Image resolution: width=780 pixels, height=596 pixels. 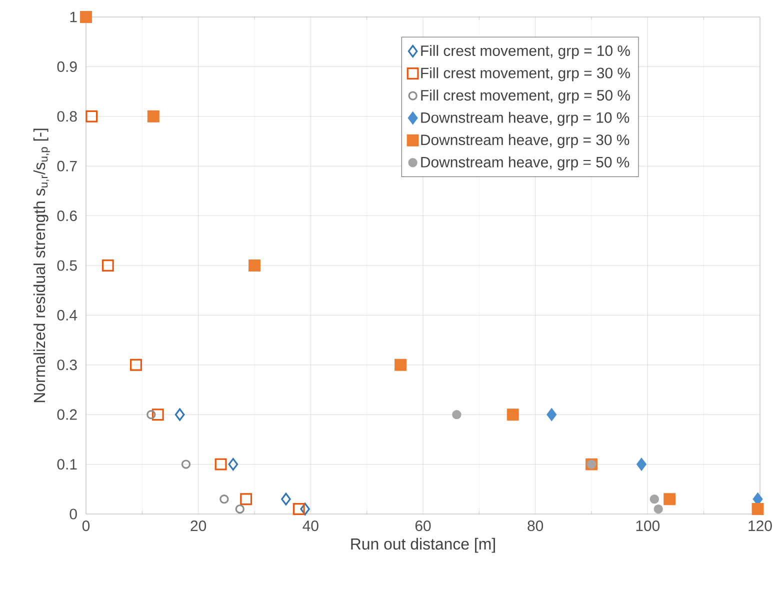 I want to click on legend-label: Downstream heave, grp = 50 %, so click(x=525, y=163).